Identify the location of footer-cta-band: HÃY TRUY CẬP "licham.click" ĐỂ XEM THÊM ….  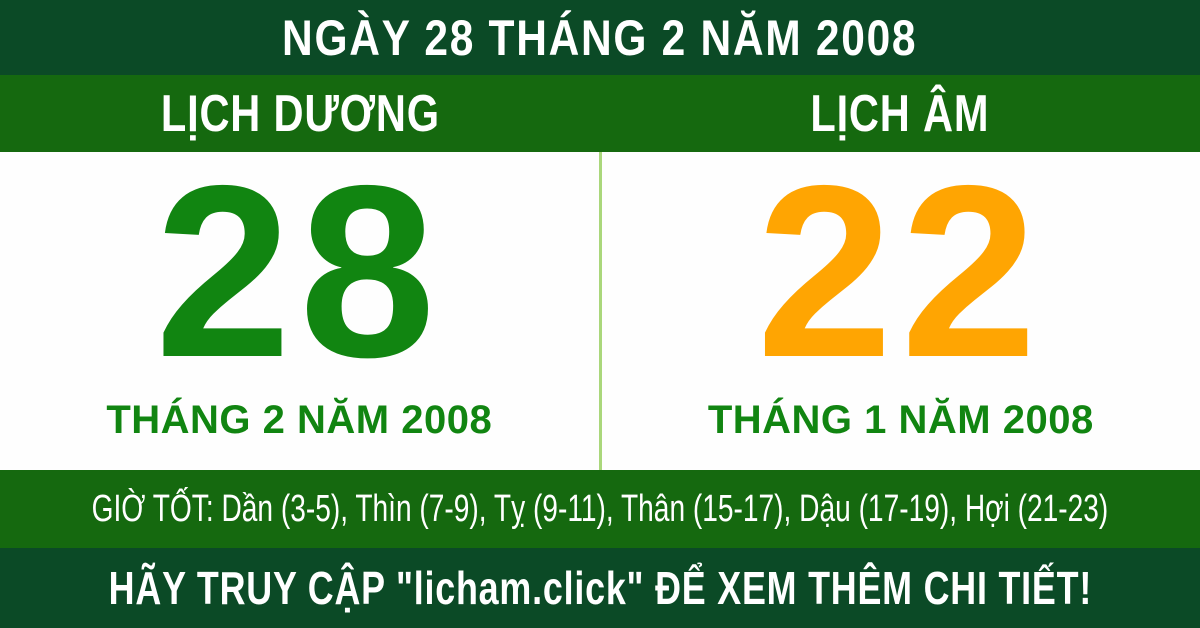
(600, 588).